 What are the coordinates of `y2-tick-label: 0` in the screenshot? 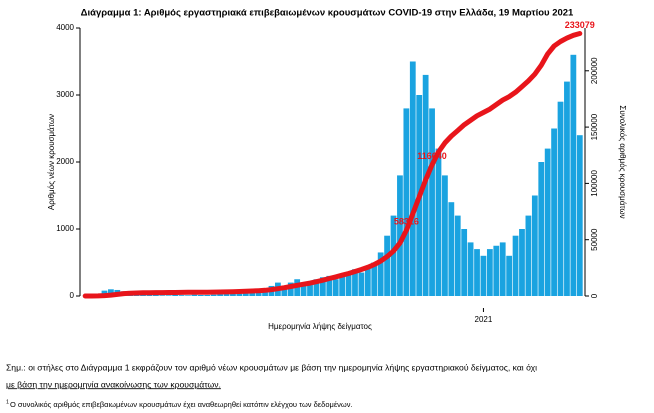 It's located at (594, 295).